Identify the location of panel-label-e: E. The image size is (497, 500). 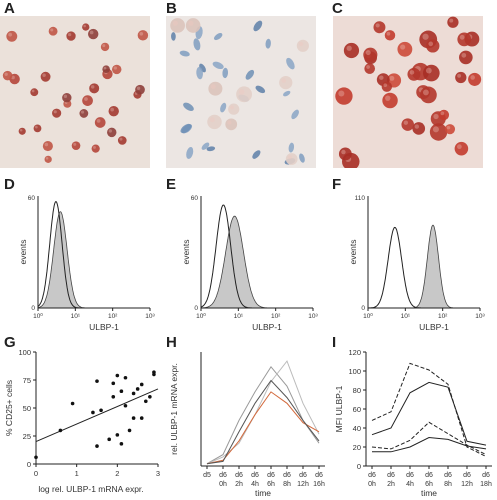
(171, 184).